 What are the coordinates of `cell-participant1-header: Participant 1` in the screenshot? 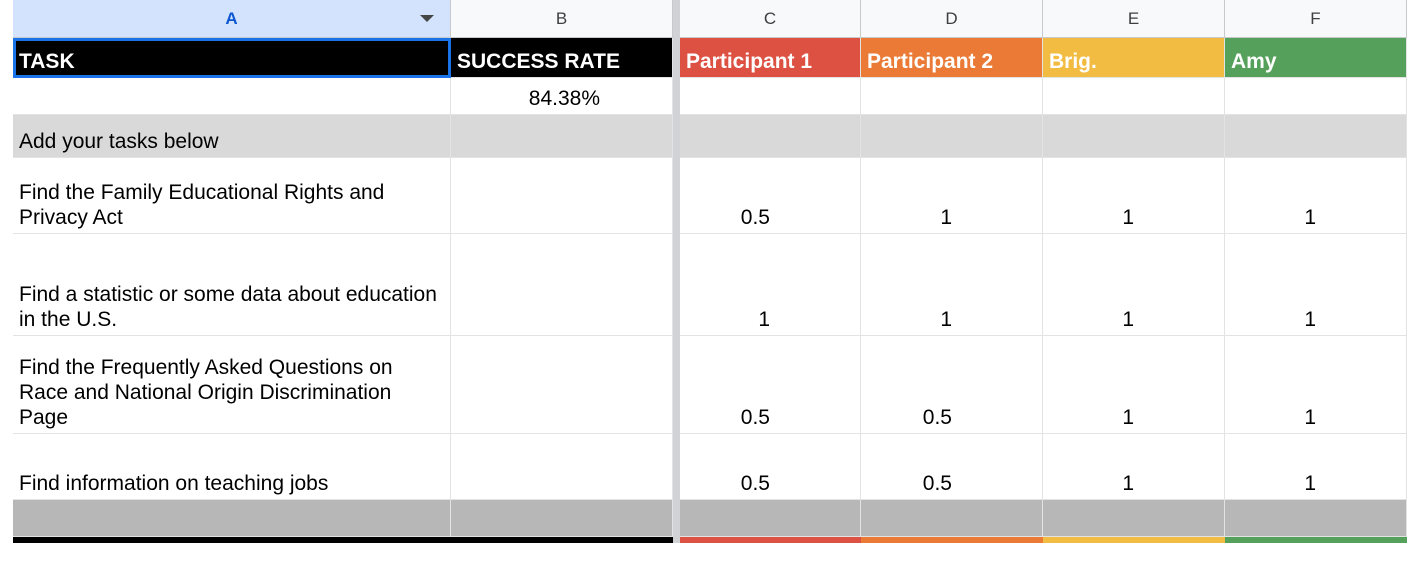 It's located at (770, 58).